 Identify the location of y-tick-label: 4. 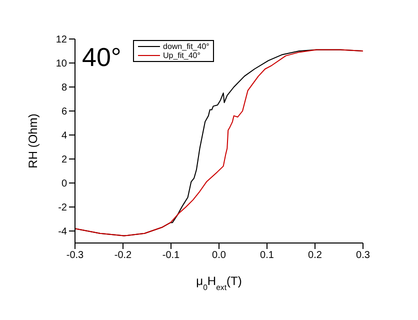
(64, 136).